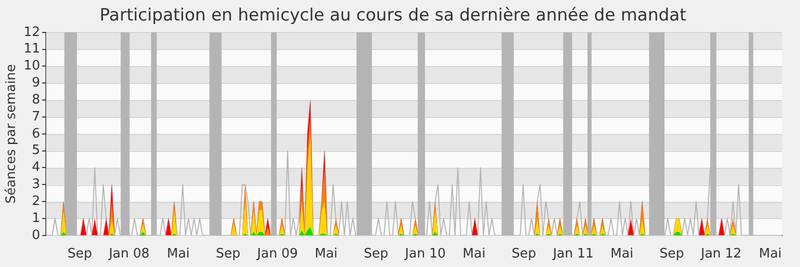  Describe the element at coordinates (12, 134) in the screenshot. I see `y-axis-title: Séances par semaine` at that location.